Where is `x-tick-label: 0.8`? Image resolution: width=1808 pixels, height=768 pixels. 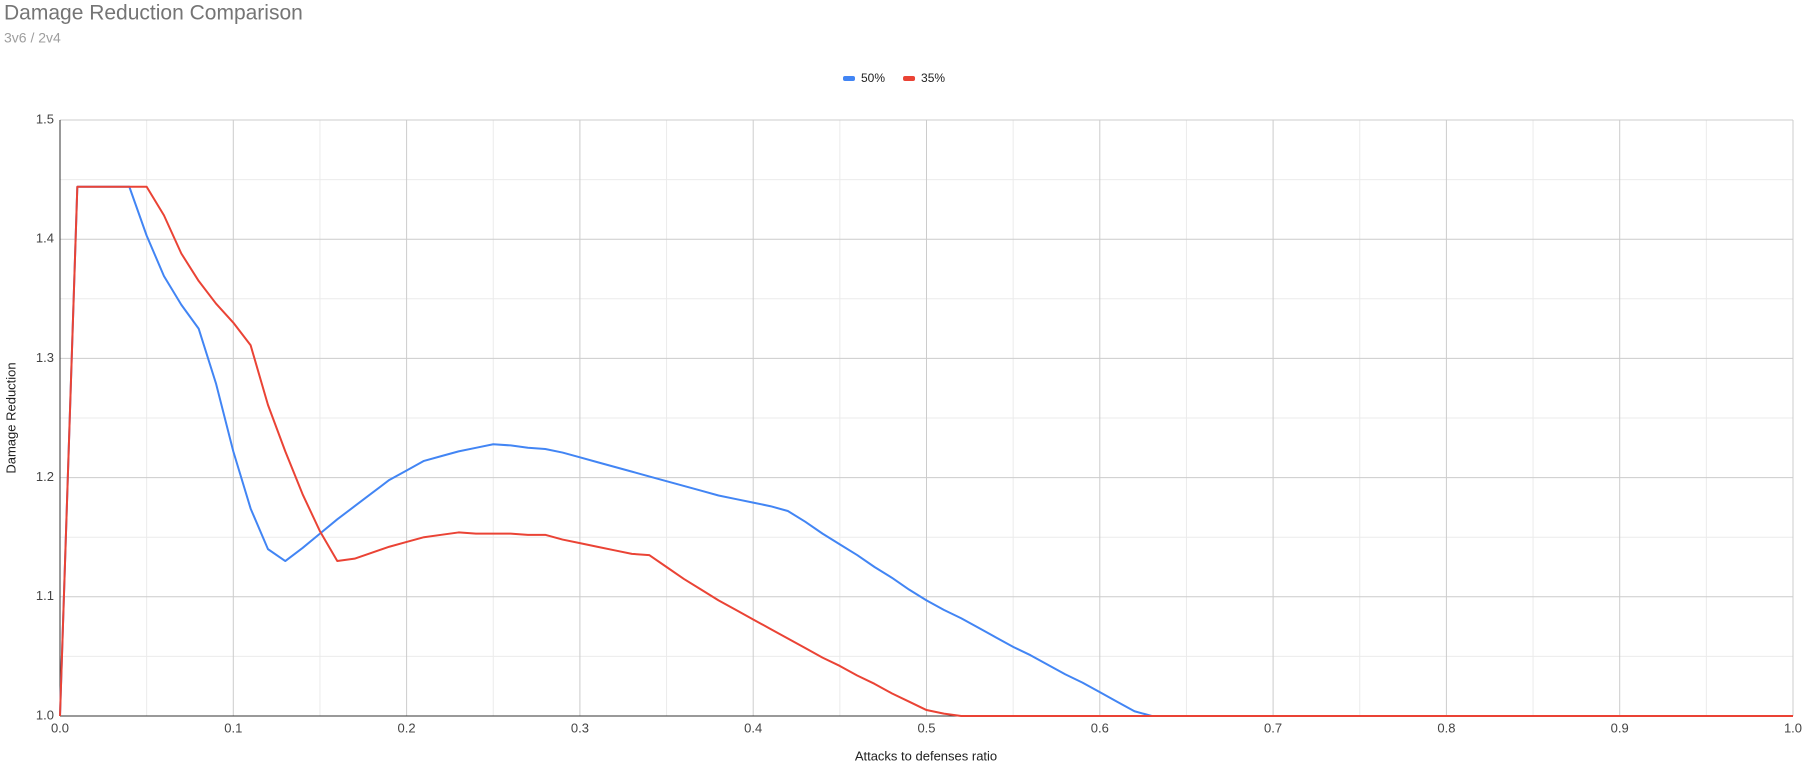
x-tick-label: 0.8 is located at coordinates (1446, 727).